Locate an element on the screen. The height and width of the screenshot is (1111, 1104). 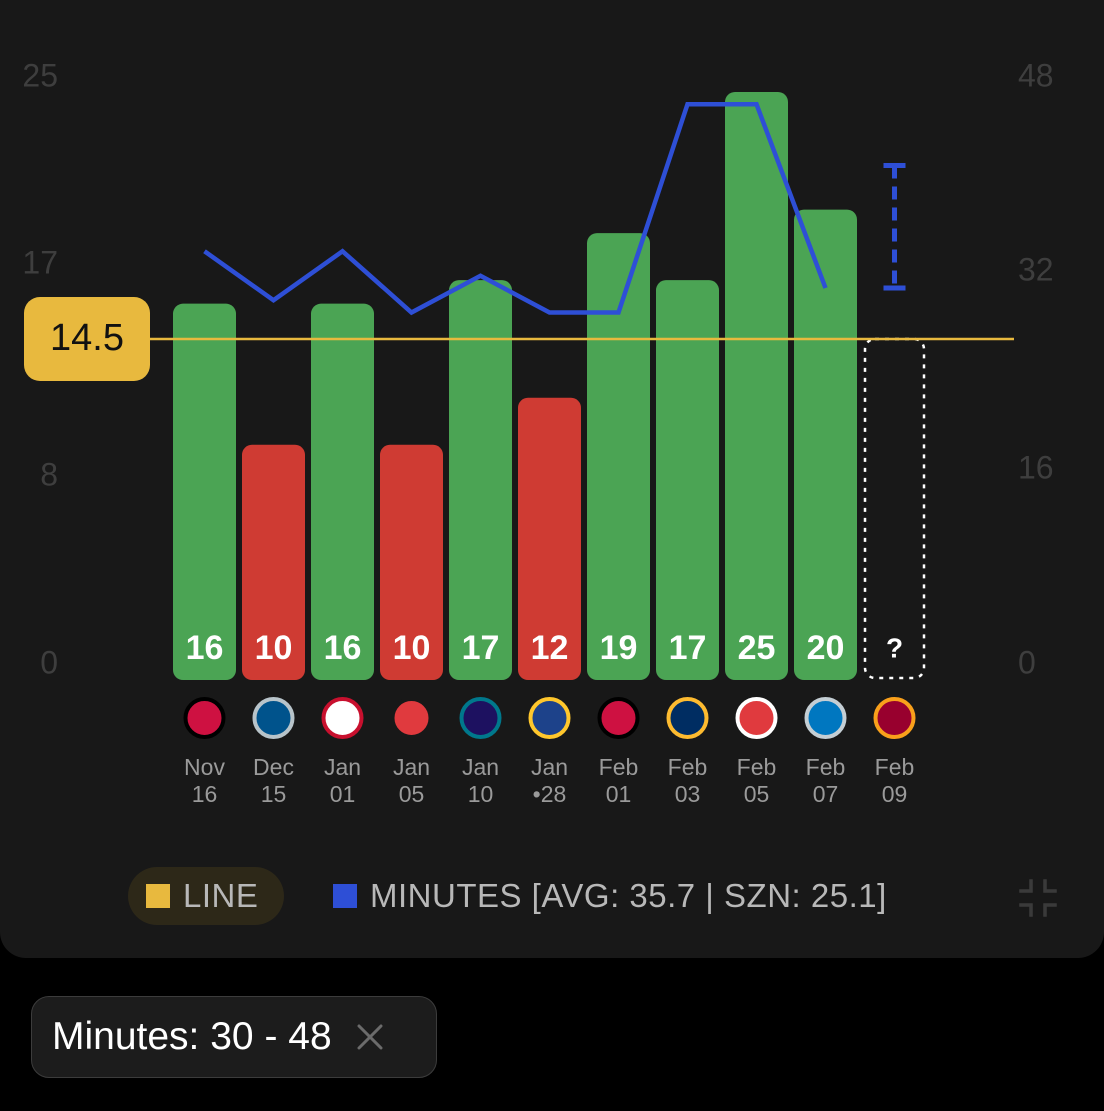
minutes-swatch is located at coordinates (345, 896).